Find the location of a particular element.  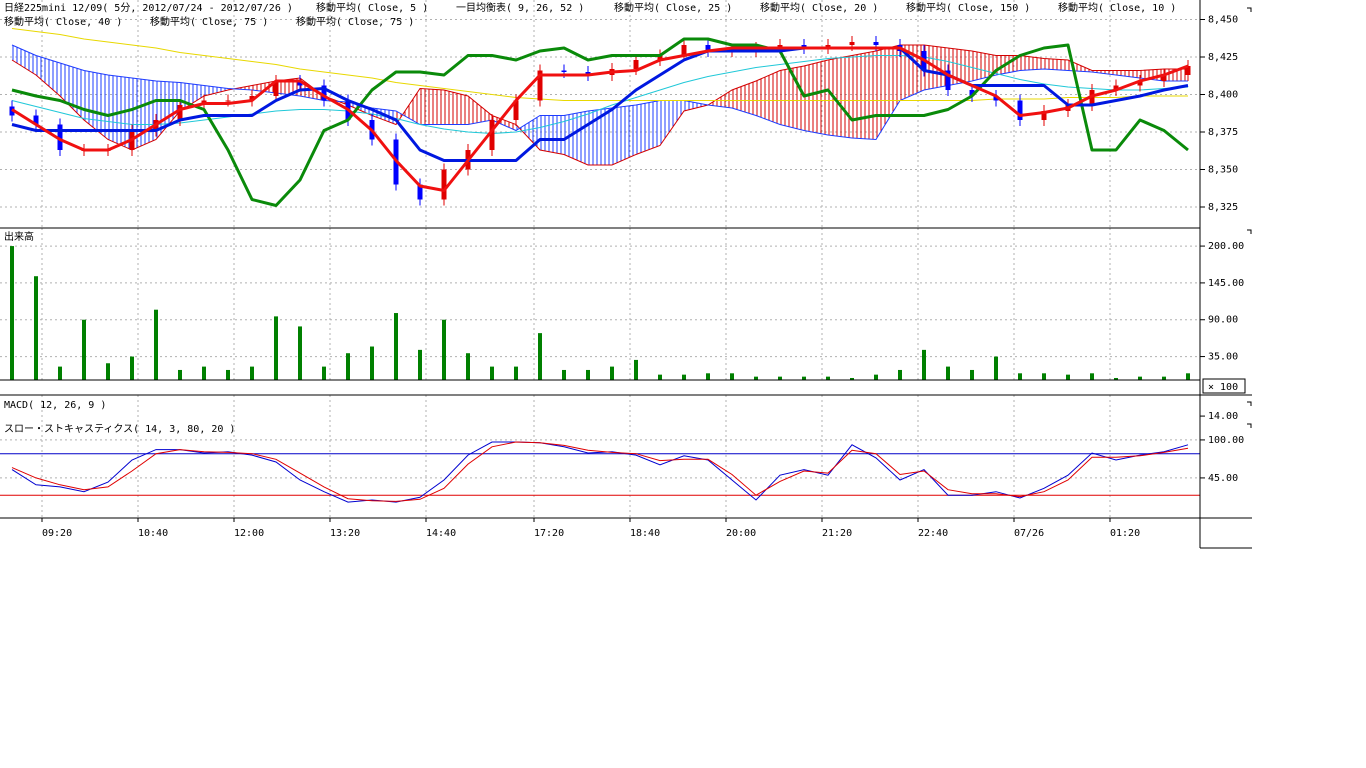

indicator-label: 移動平均( Close, 5 ) is located at coordinates (372, 7).